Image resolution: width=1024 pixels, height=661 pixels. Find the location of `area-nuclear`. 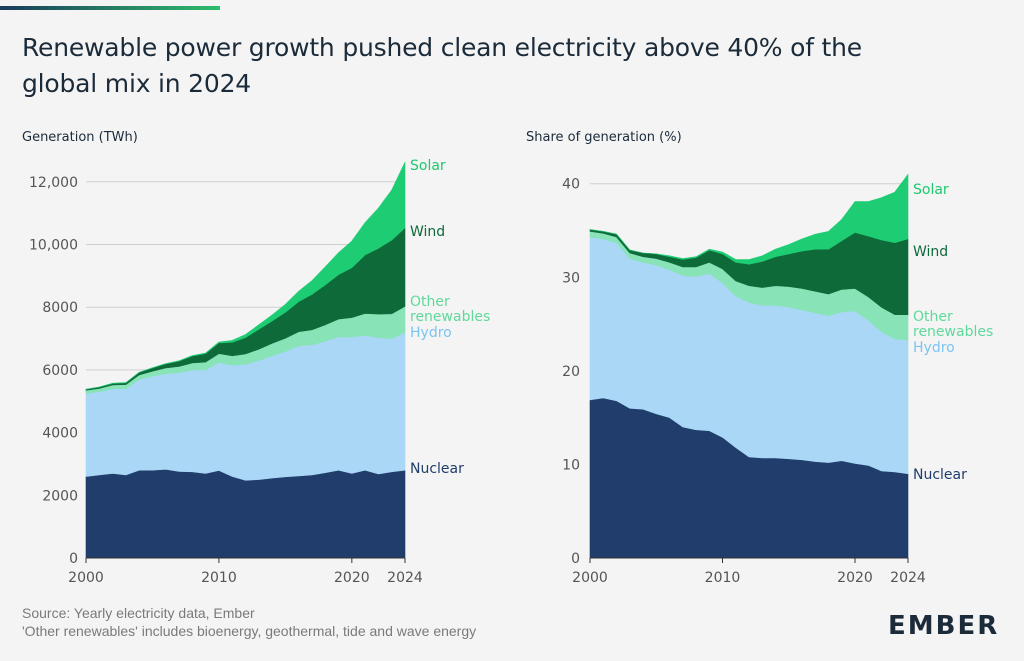

area-nuclear is located at coordinates (245, 513).